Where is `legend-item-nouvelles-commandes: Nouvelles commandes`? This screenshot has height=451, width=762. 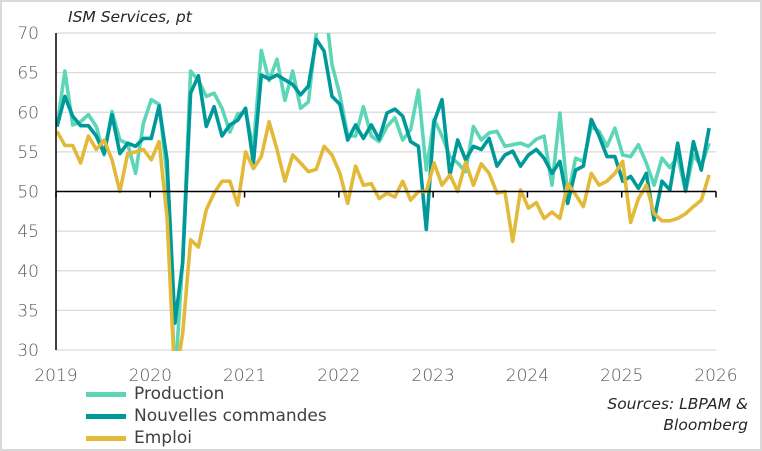 legend-item-nouvelles-commandes: Nouvelles commandes is located at coordinates (206, 416).